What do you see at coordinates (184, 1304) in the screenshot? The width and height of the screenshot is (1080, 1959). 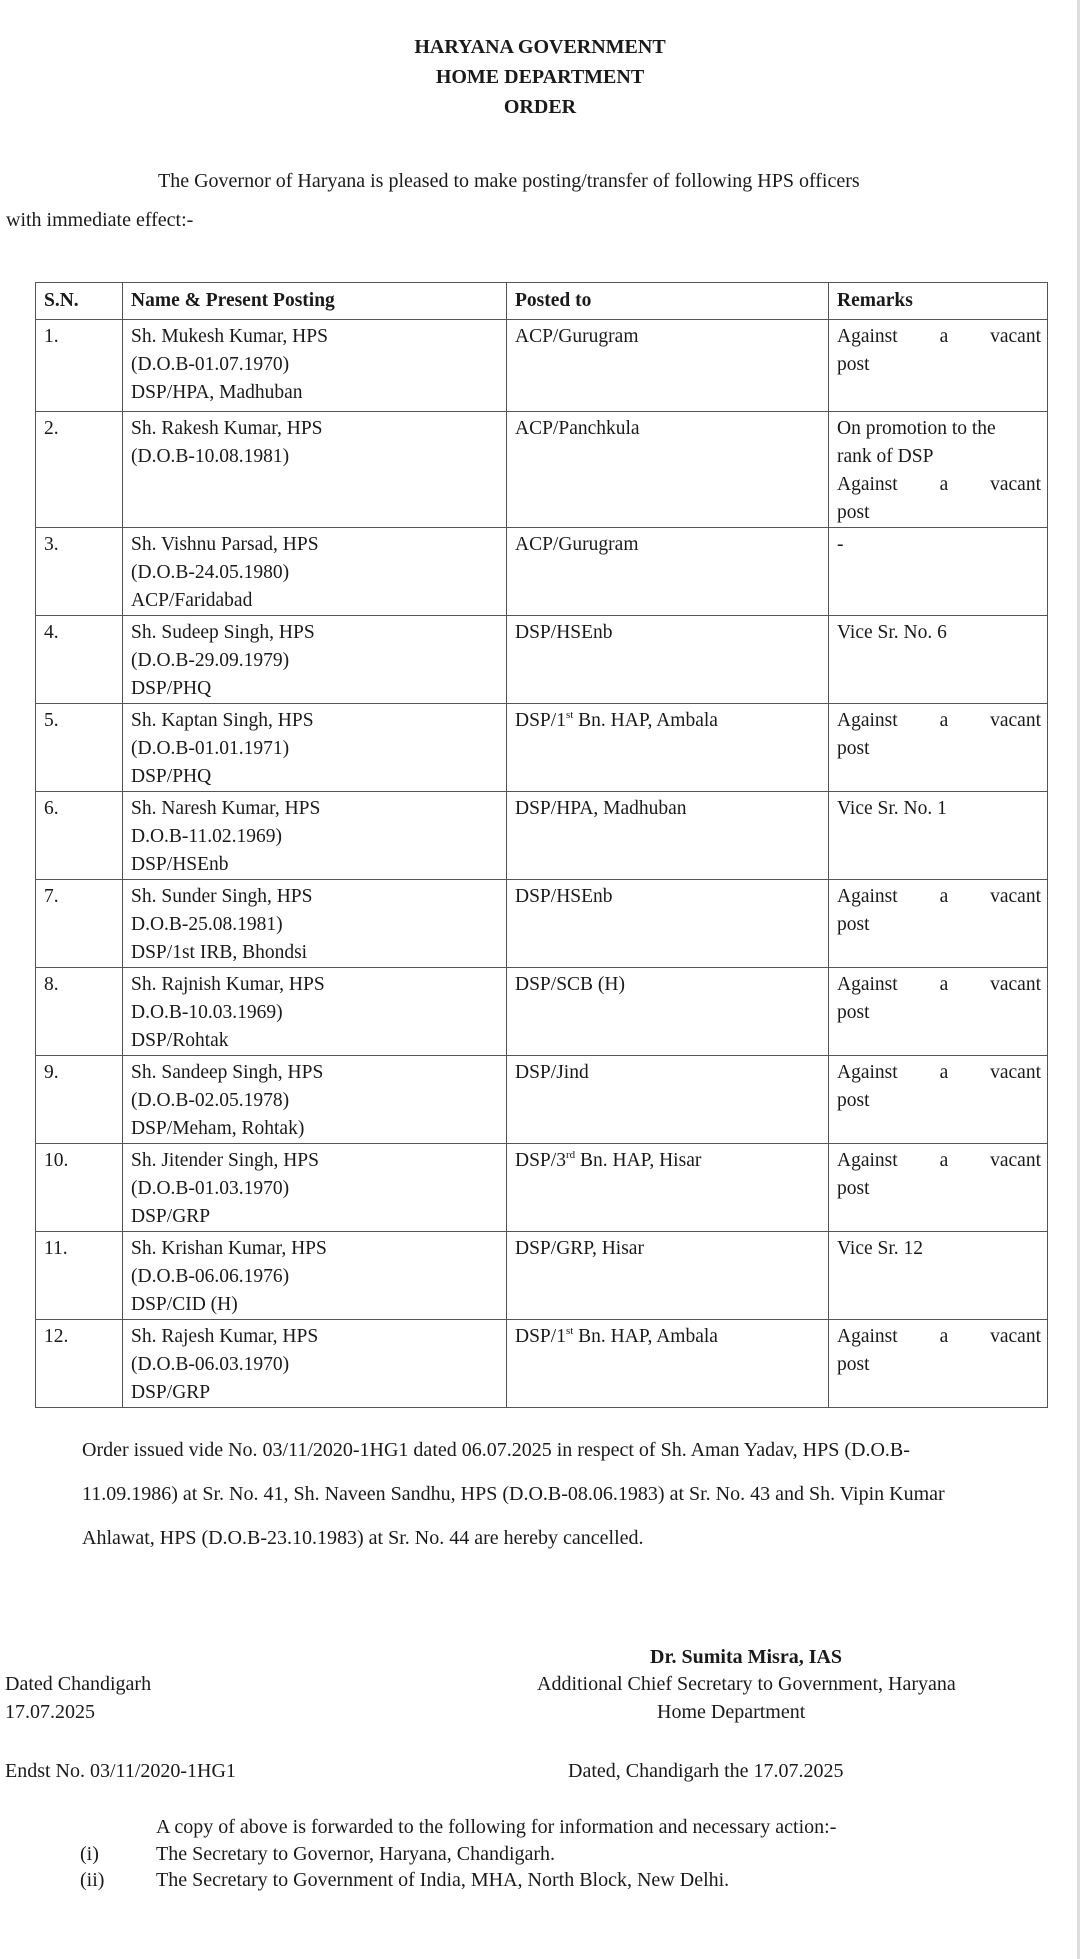 I see `name-line: DSP/CID (H)` at bounding box center [184, 1304].